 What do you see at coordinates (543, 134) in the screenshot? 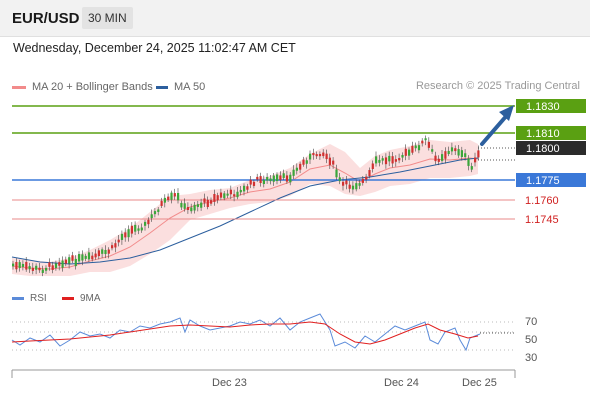
I see `level-label-1810: 1.1810` at bounding box center [543, 134].